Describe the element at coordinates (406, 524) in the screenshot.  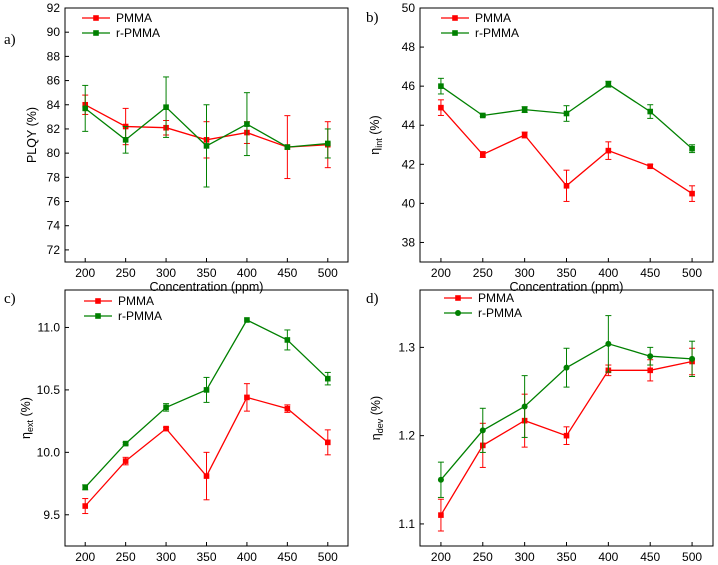
I see `y-tick-label: 1.1` at that location.